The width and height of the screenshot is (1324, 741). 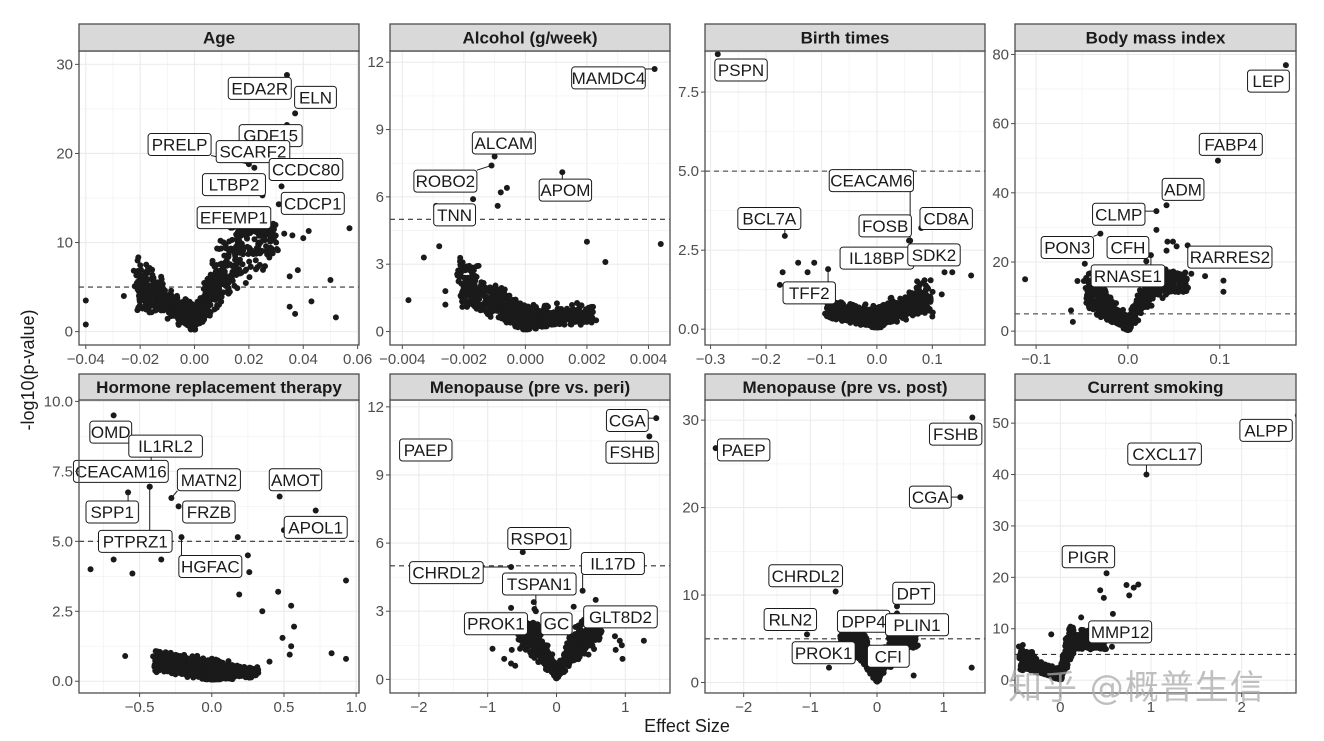 I want to click on x-tick-label: 0.002, so click(x=587, y=359).